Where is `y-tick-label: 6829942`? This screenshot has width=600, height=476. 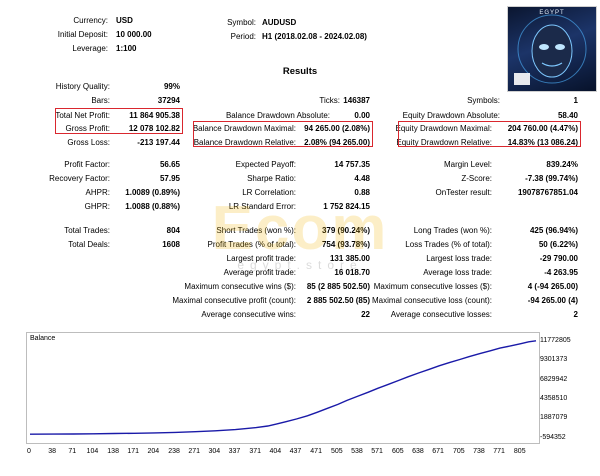 y-tick-label: 6829942 is located at coordinates (554, 379).